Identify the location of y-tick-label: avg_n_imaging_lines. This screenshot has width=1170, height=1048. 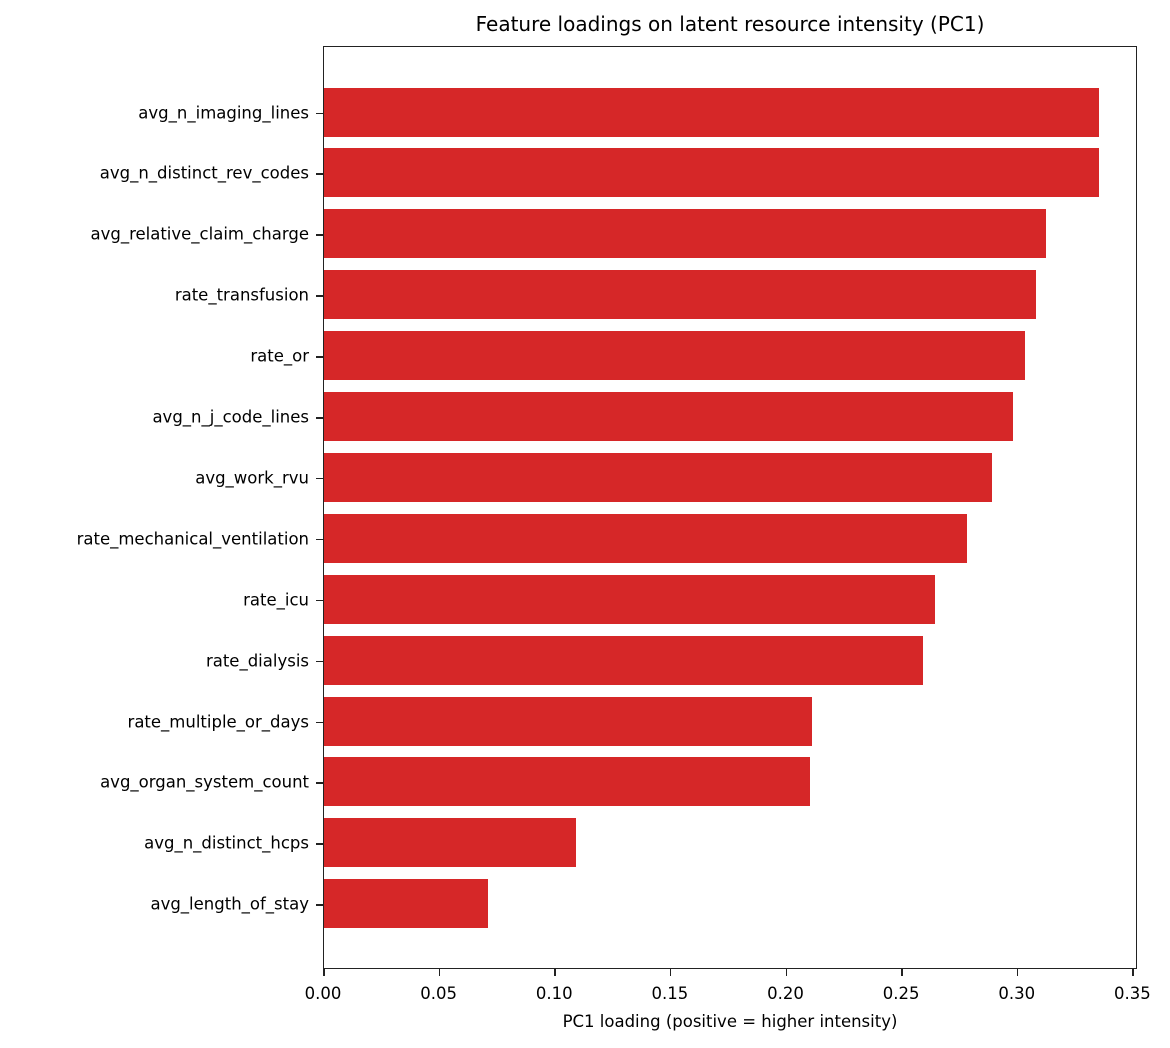
(223, 112).